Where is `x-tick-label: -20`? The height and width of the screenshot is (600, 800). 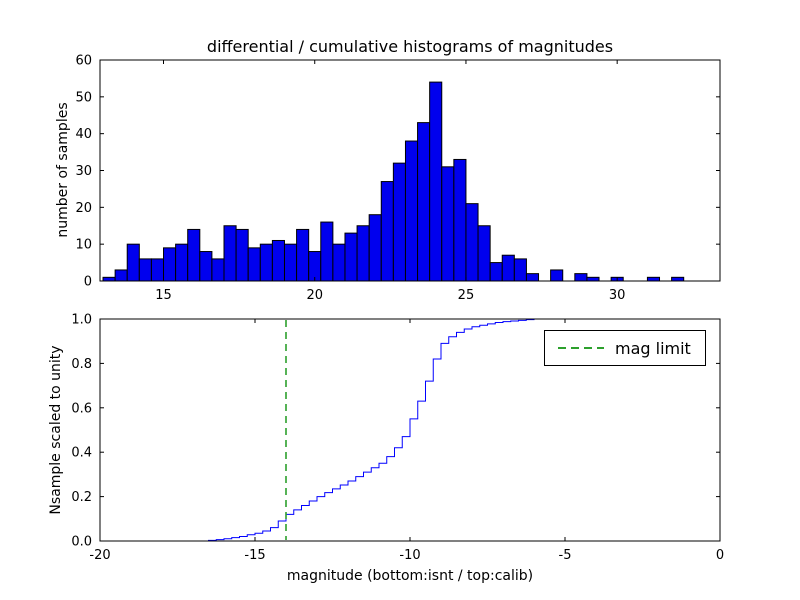
x-tick-label: -20 is located at coordinates (99, 555).